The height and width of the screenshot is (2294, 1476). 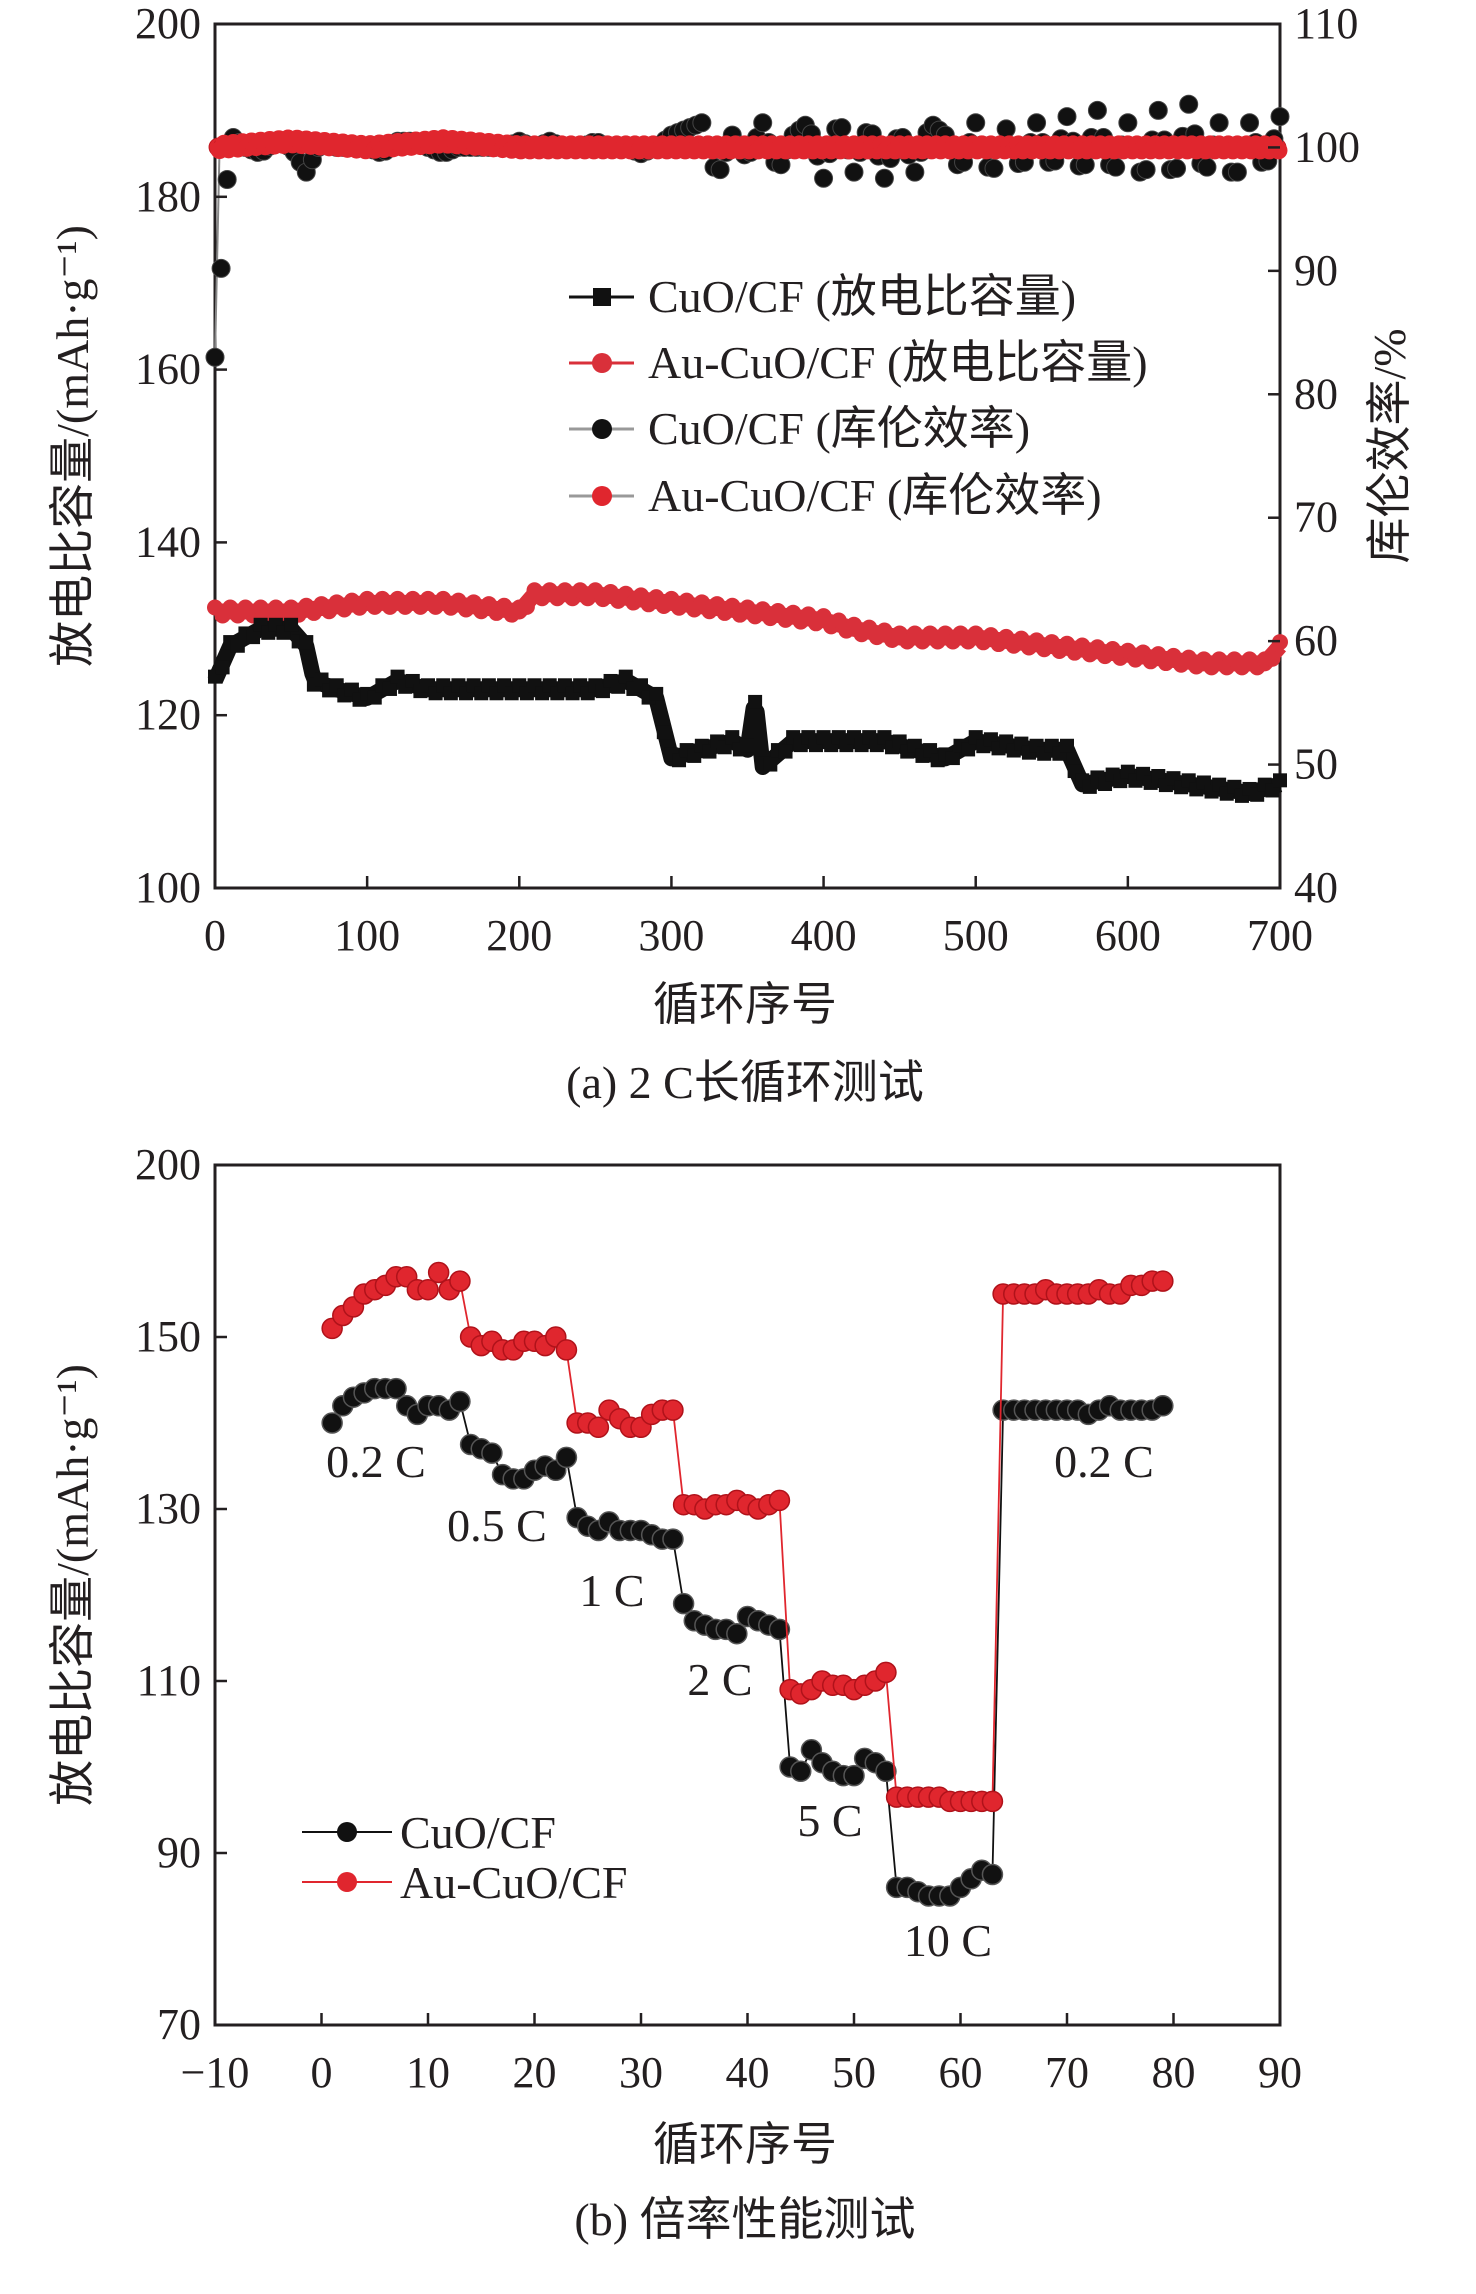 What do you see at coordinates (747, 710) in the screenshot?
I see `series-cuo-capacity` at bounding box center [747, 710].